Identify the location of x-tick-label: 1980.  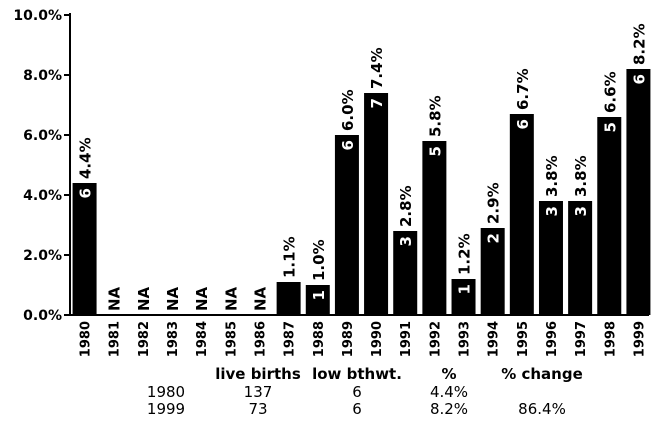
(86, 339).